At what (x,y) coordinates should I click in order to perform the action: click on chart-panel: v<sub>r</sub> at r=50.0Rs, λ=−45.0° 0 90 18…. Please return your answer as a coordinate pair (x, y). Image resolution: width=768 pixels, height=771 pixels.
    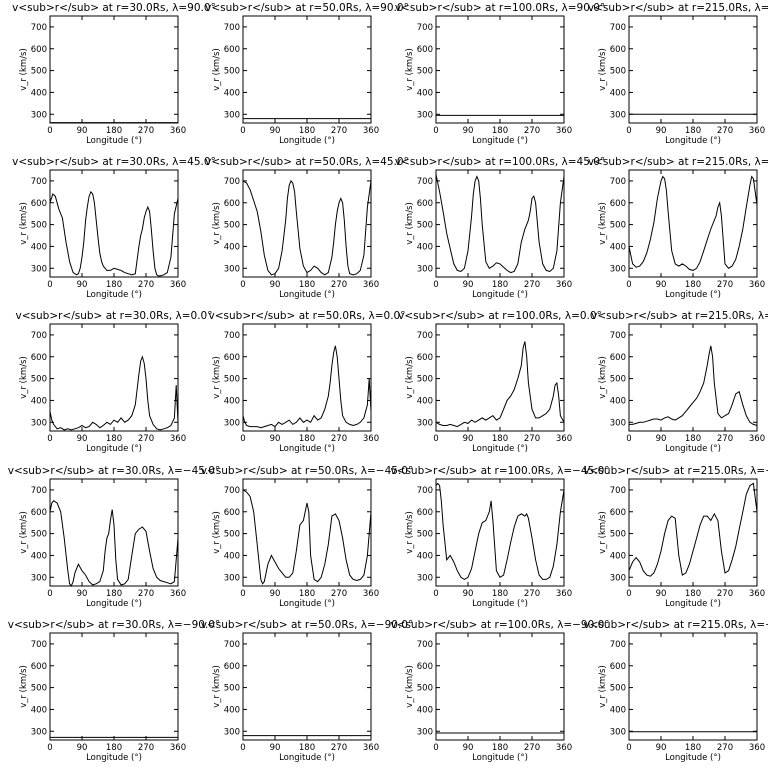
    Looking at the image, I should click on (307, 537).